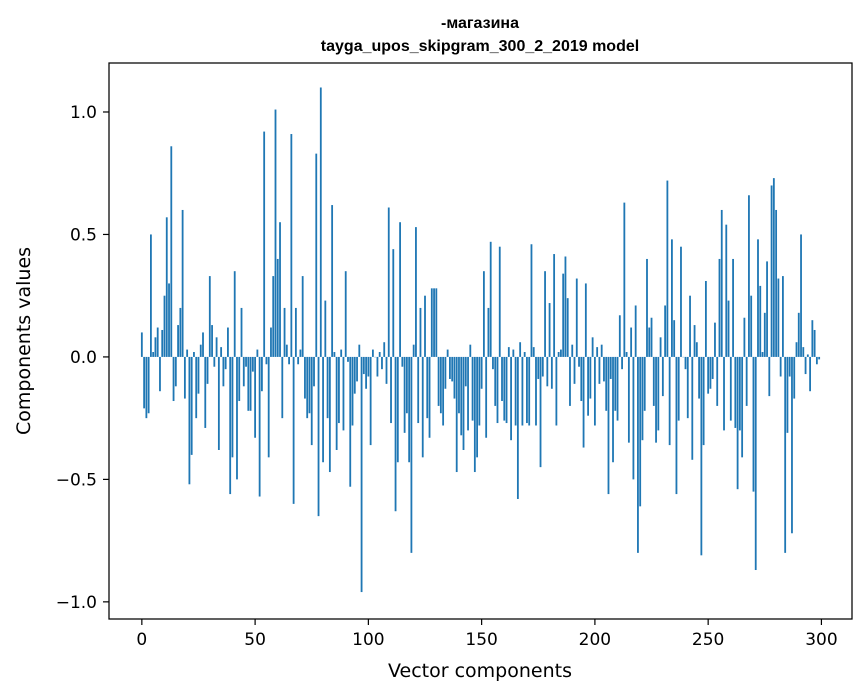 The width and height of the screenshot is (867, 696). I want to click on x-tick-label: 200, so click(595, 640).